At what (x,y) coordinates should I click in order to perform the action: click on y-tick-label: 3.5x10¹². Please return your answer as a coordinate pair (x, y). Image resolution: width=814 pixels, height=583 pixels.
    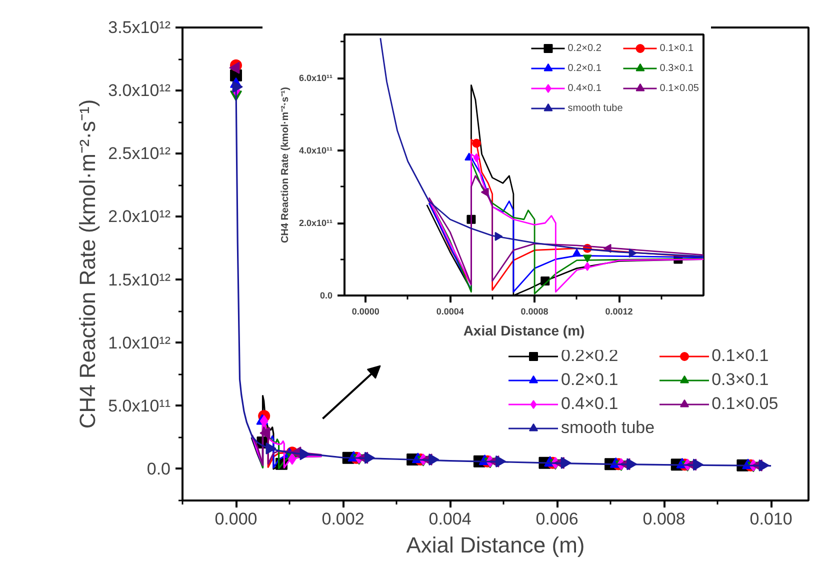
    Looking at the image, I should click on (139, 27).